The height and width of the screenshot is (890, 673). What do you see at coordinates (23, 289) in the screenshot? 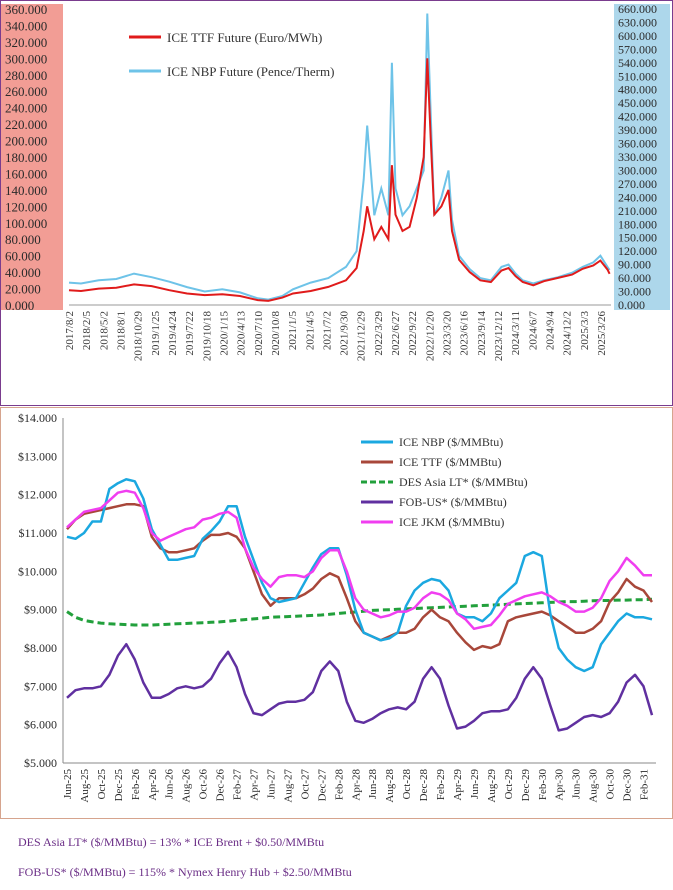
I see `left-axis-tick-label: 20.000` at bounding box center [23, 289].